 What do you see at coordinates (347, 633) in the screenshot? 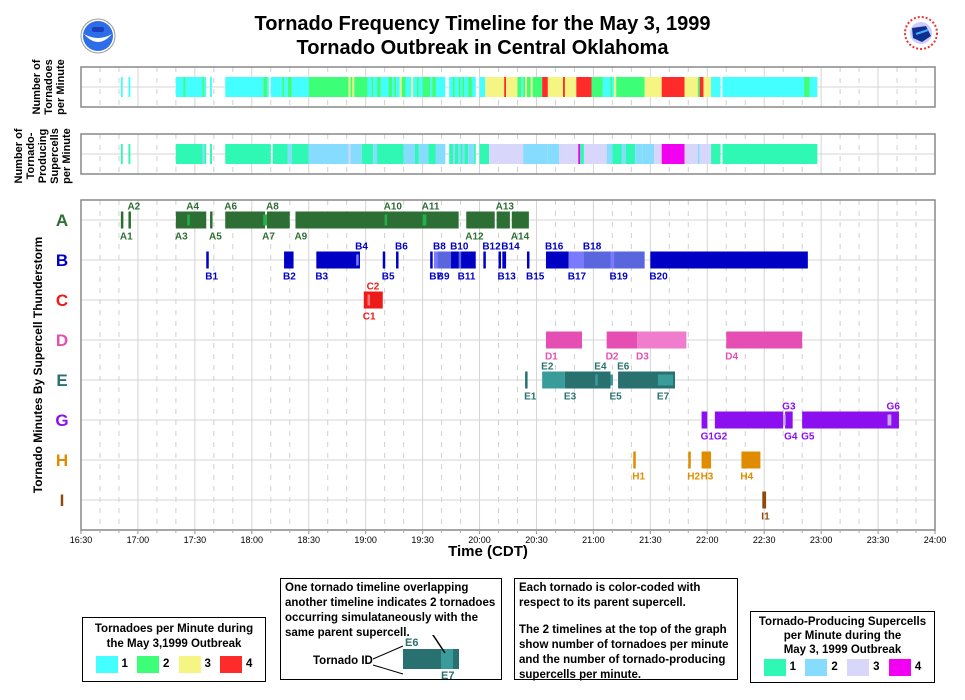
I see `overlap-note-line: same parent supercell.` at bounding box center [347, 633].